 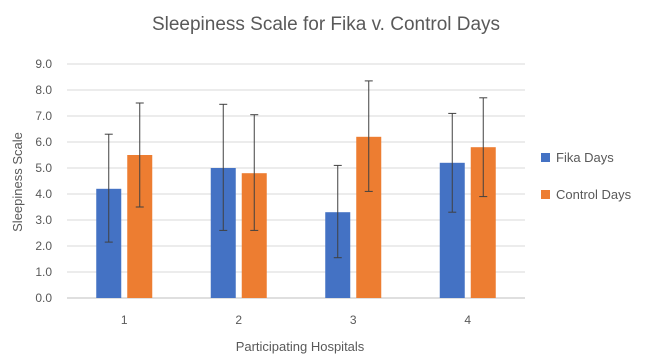 I want to click on legend-label-fika: Fika Days, so click(x=585, y=157).